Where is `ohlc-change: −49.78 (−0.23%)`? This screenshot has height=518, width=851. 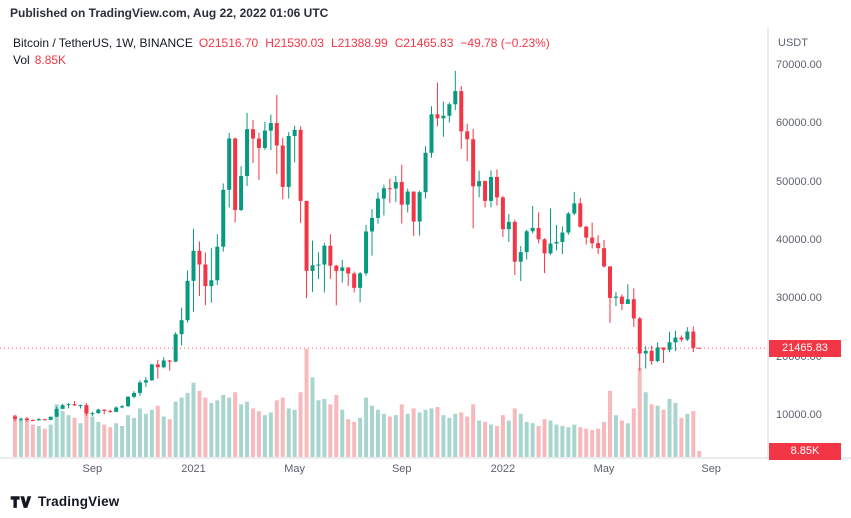
ohlc-change: −49.78 (−0.23%) is located at coordinates (505, 43).